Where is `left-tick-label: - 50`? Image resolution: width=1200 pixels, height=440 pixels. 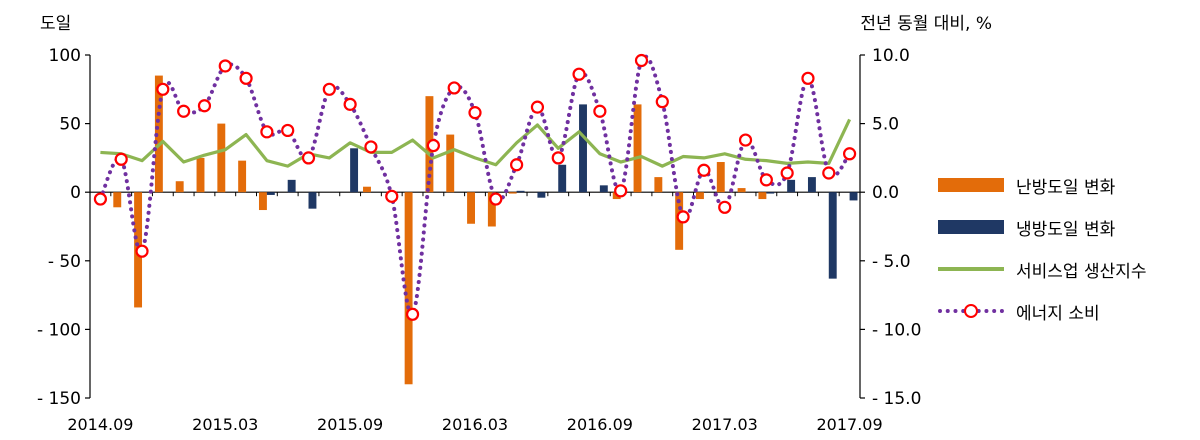 left-tick-label: - 50 is located at coordinates (64, 262).